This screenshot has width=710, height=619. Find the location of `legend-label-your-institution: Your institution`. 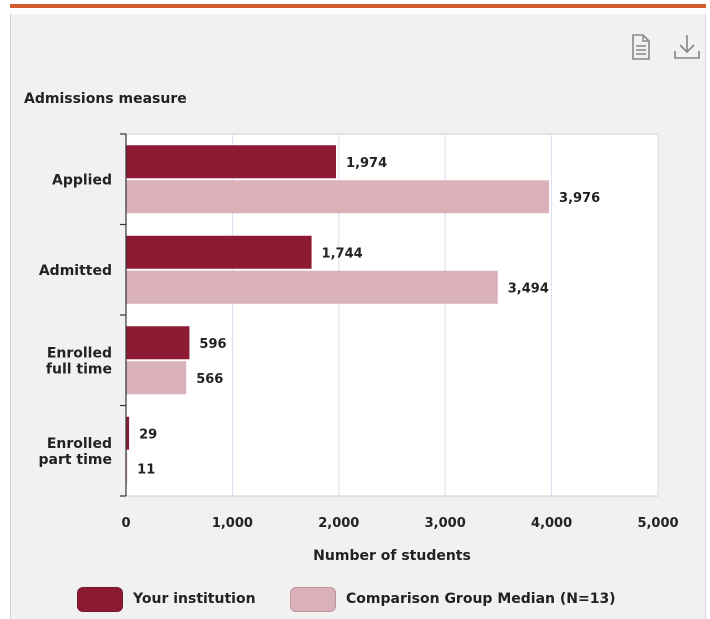

legend-label-your-institution: Your institution is located at coordinates (194, 599).